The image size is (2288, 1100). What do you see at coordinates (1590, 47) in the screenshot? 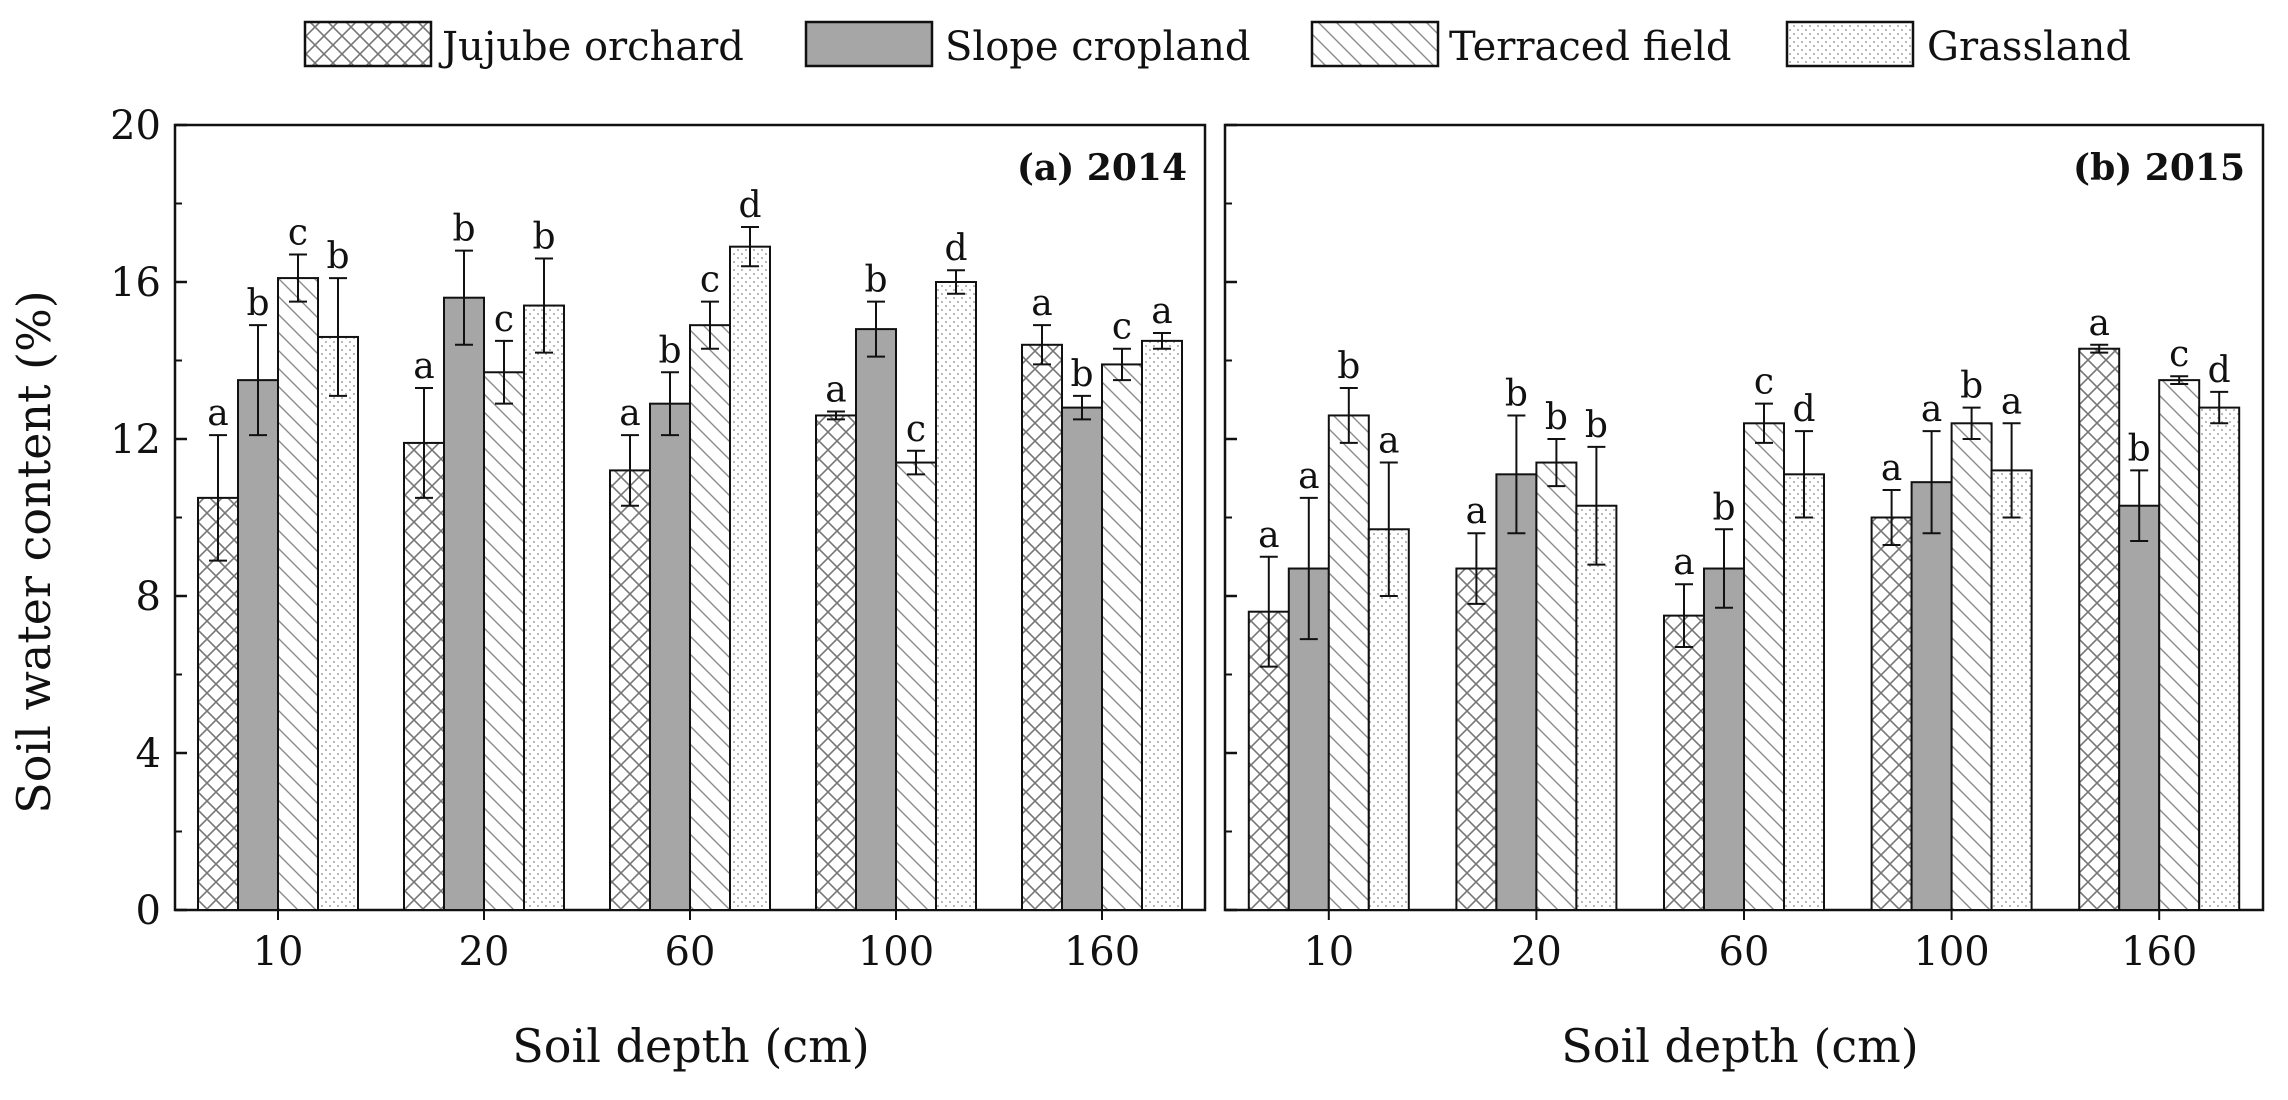
I see `legend-label-terraced-field: Terraced field` at bounding box center [1590, 47].